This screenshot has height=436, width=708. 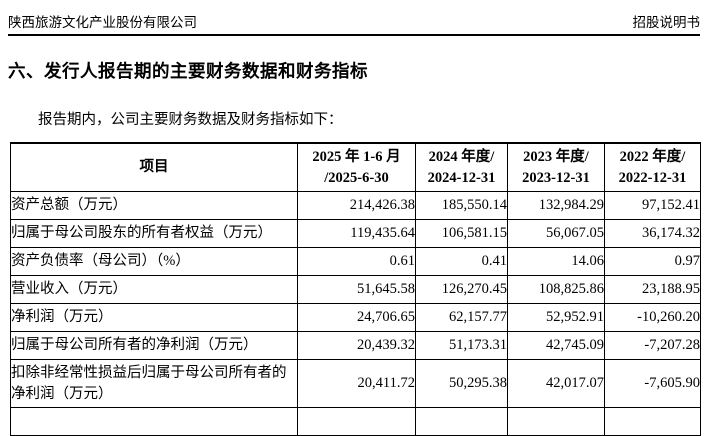 What do you see at coordinates (356, 156) in the screenshot?
I see `period-line1: 2025 年 1-6 月` at bounding box center [356, 156].